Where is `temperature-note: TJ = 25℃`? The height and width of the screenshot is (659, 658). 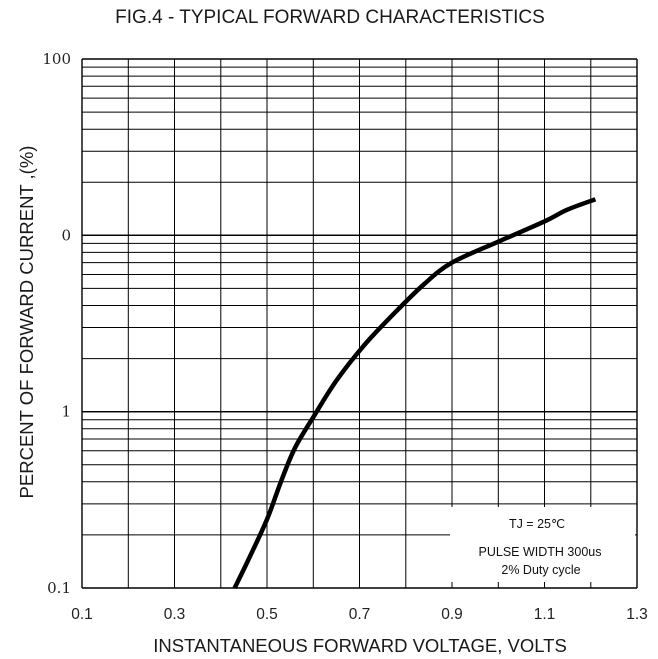 temperature-note: TJ = 25℃ is located at coordinates (537, 524).